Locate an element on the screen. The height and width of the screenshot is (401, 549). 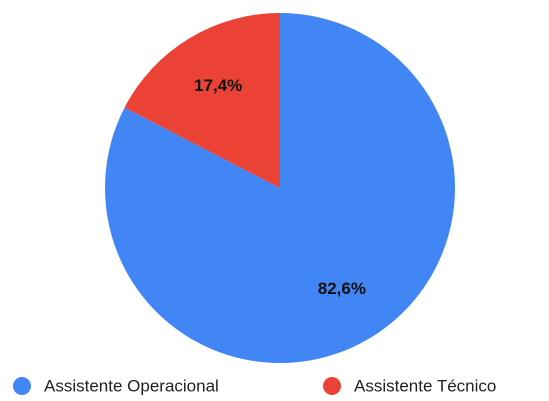
value-label: 17,4% is located at coordinates (218, 85).